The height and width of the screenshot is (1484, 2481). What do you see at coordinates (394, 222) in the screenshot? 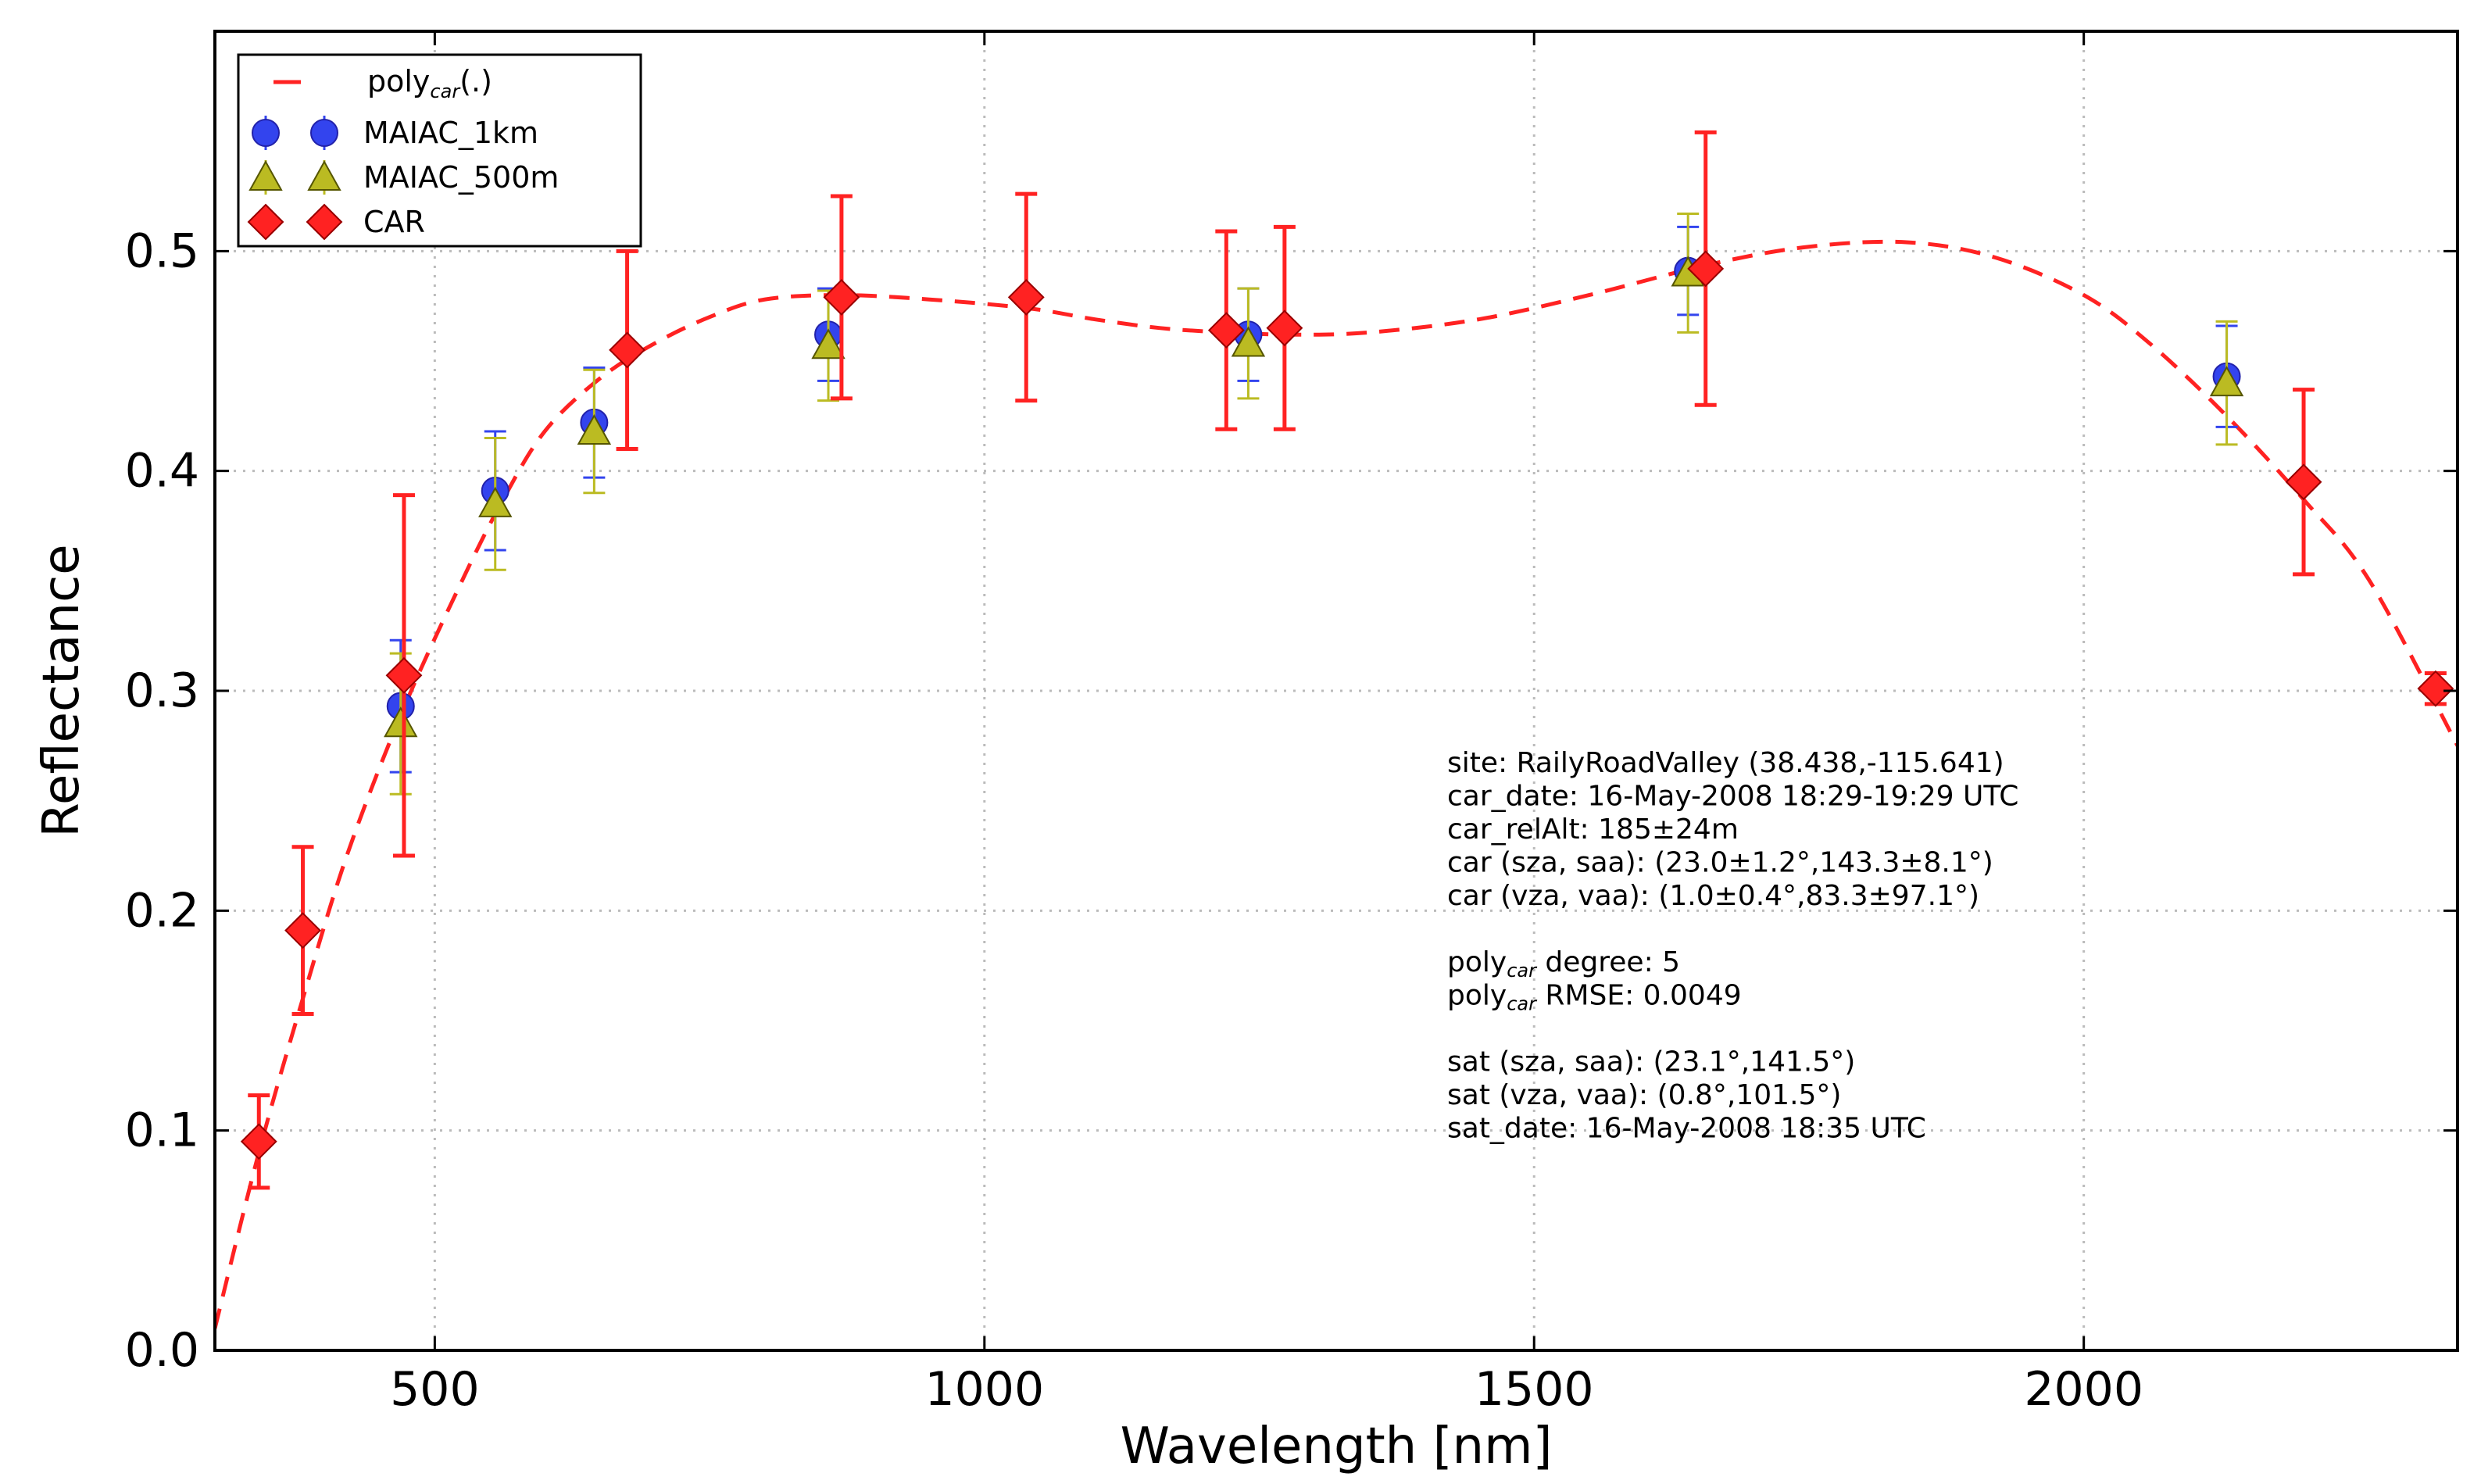
I see `legend-label-car: CAR` at bounding box center [394, 222].